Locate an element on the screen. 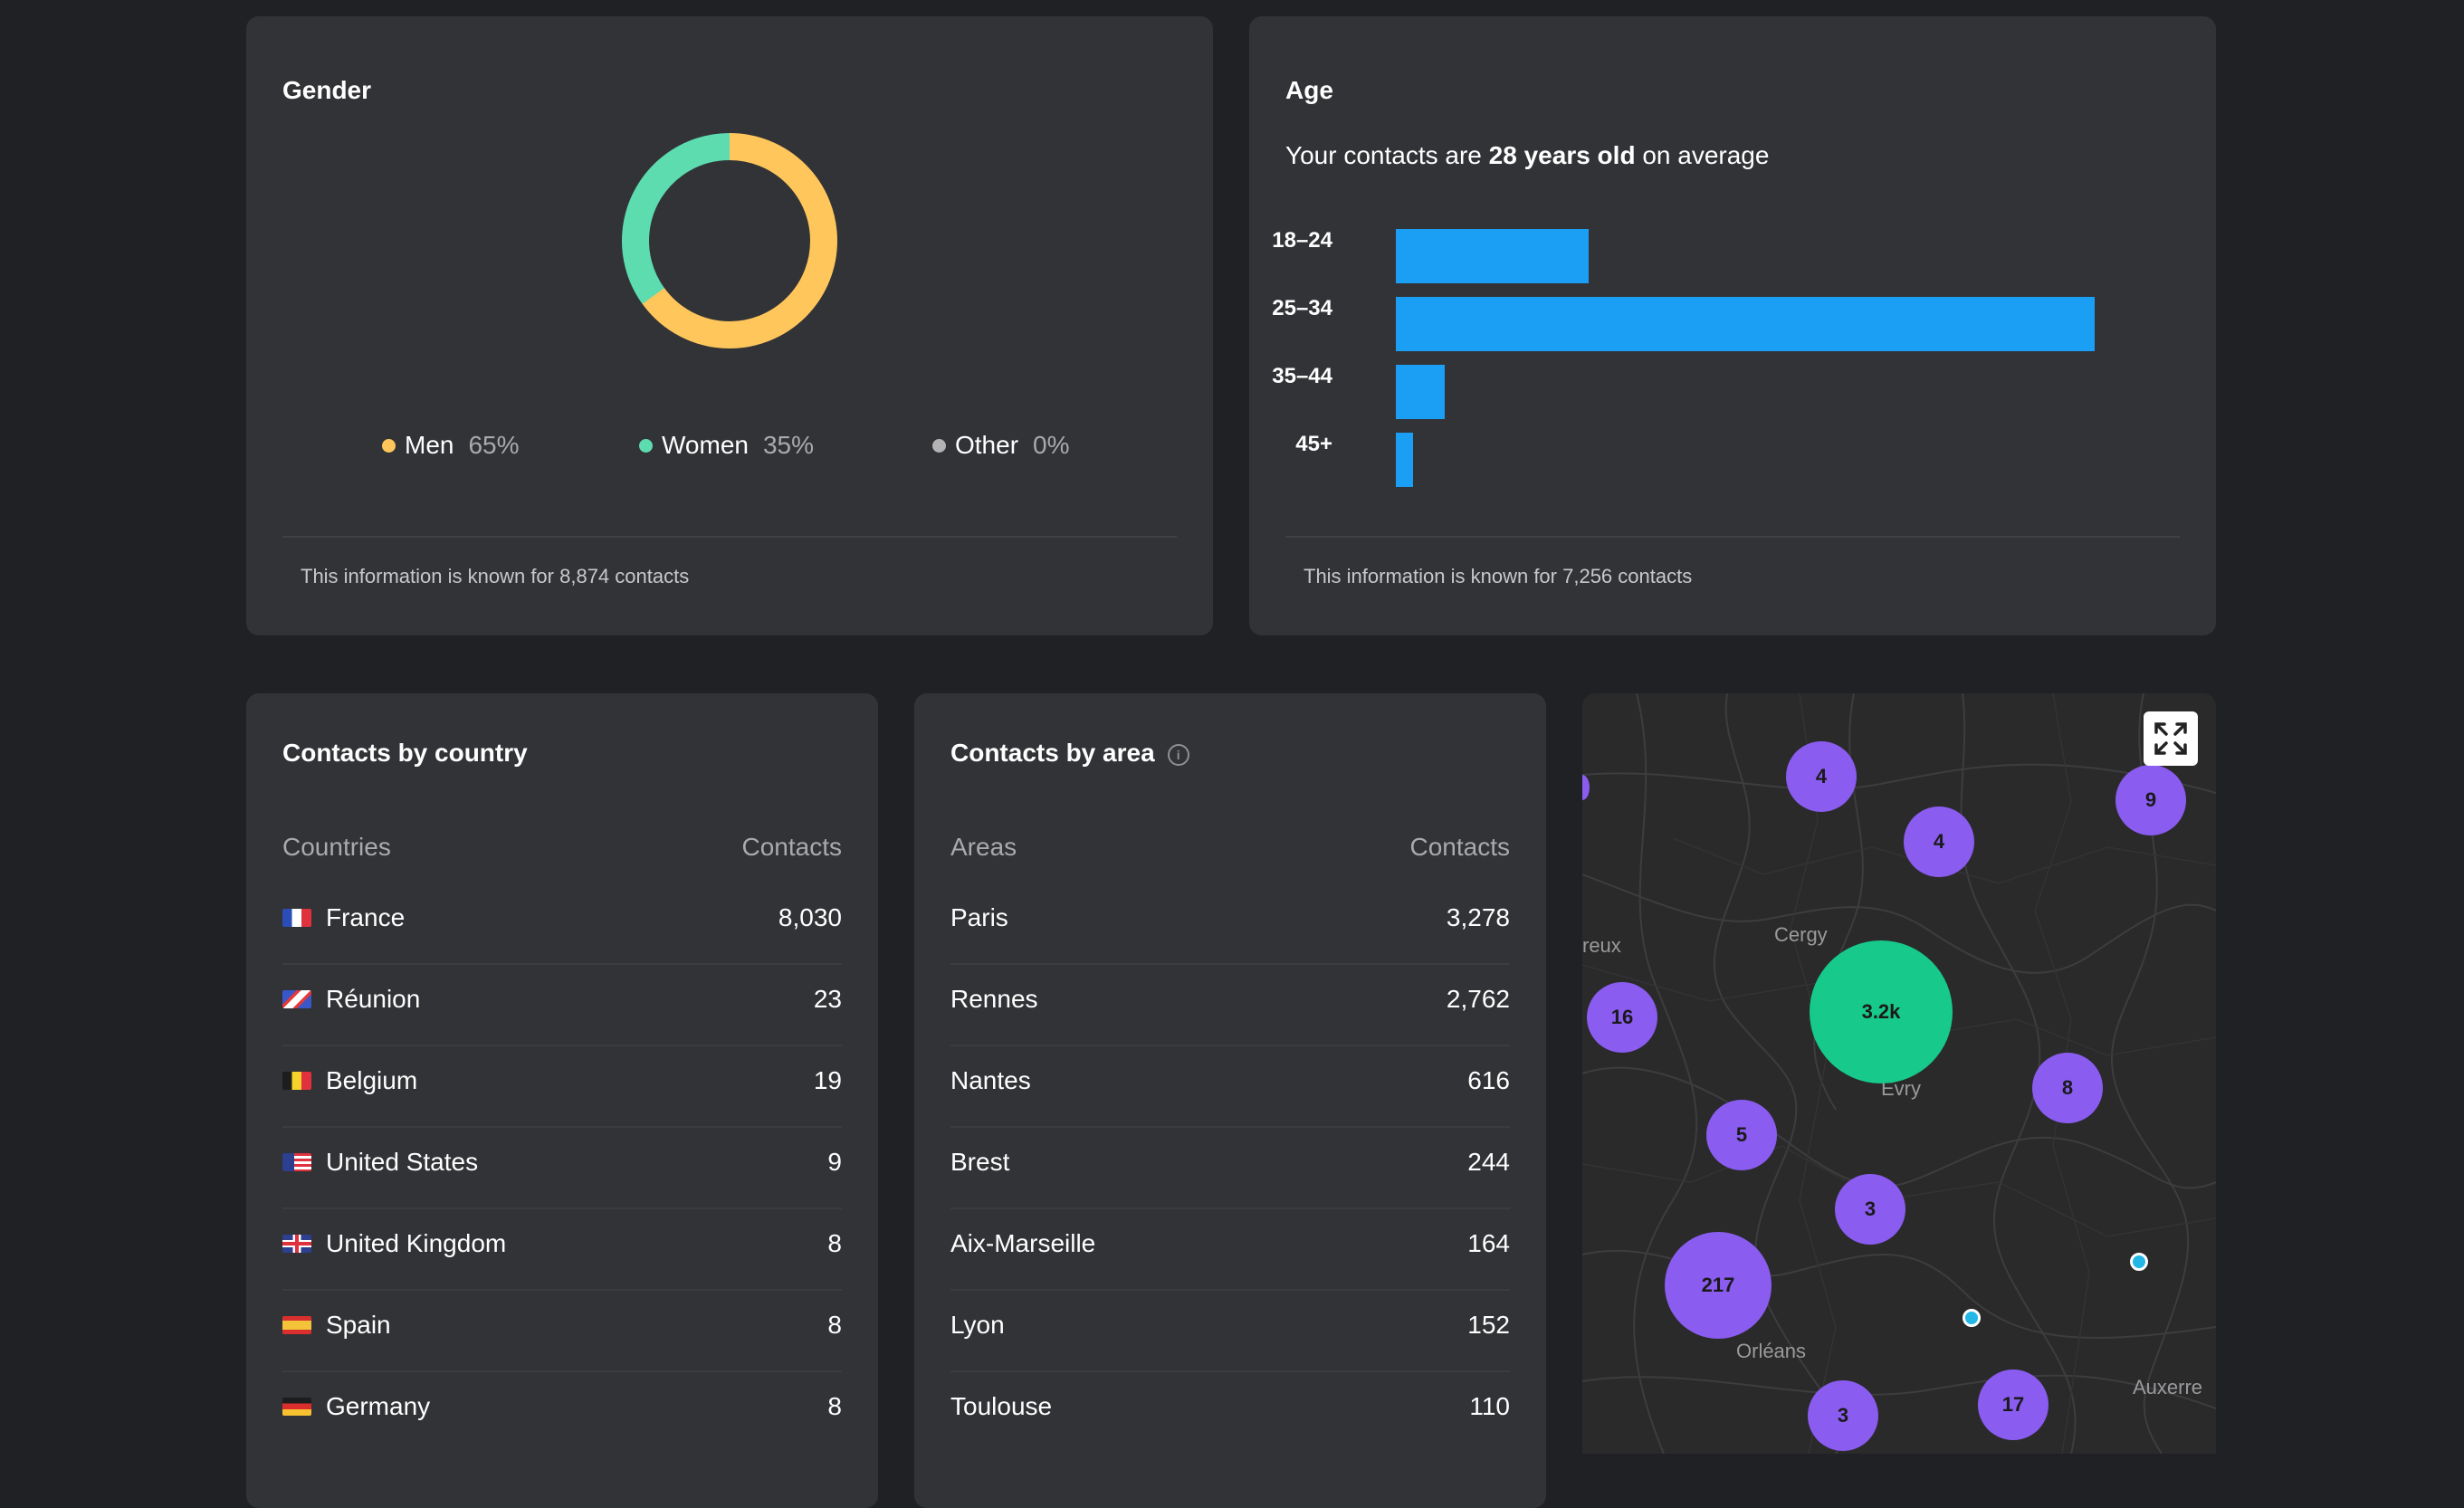  legend-dot-men is located at coordinates (389, 446).